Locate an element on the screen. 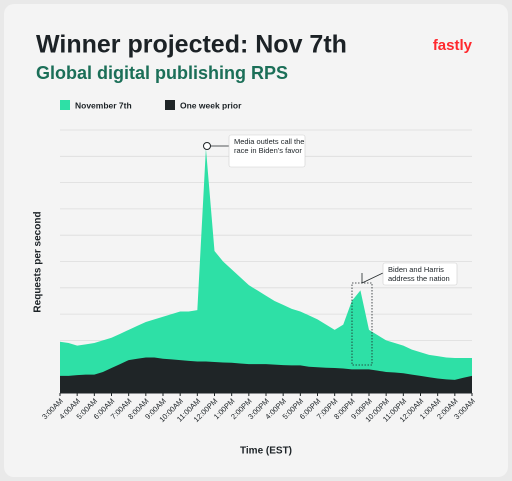 The image size is (512, 481). annotation-text: race in Biden’s favor is located at coordinates (268, 150).